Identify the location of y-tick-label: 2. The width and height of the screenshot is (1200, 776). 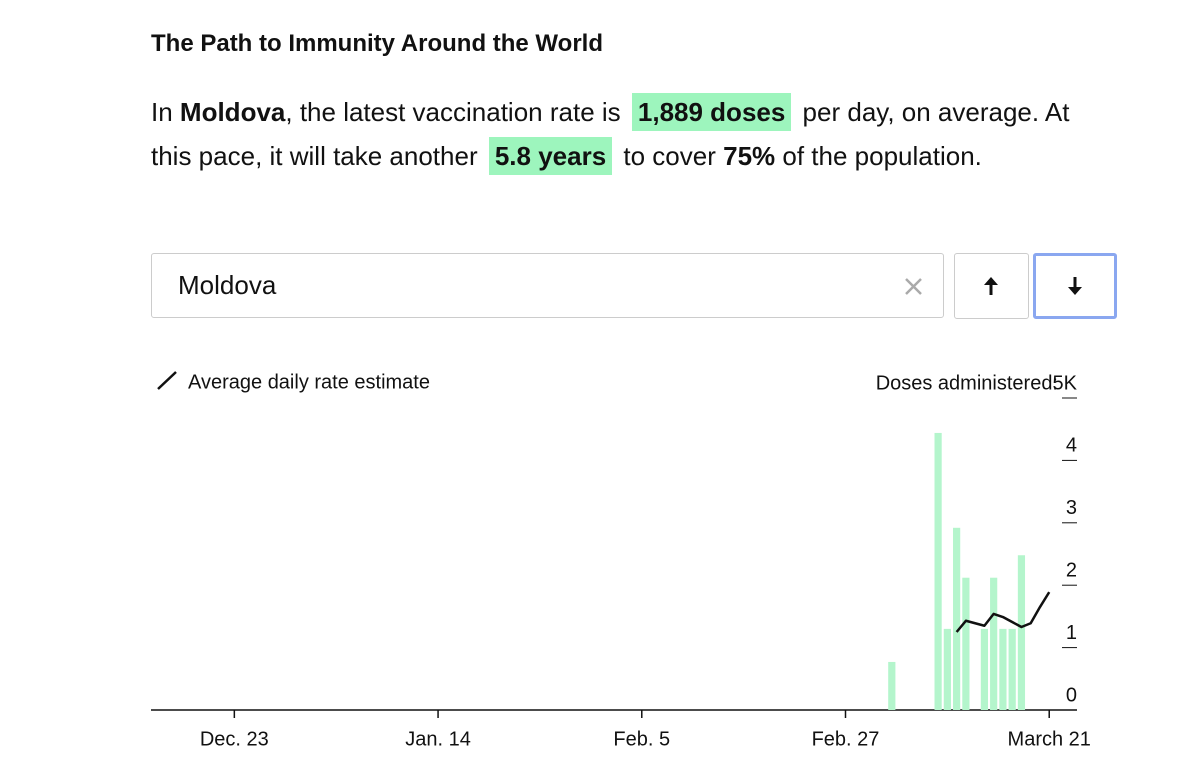
(1071, 570).